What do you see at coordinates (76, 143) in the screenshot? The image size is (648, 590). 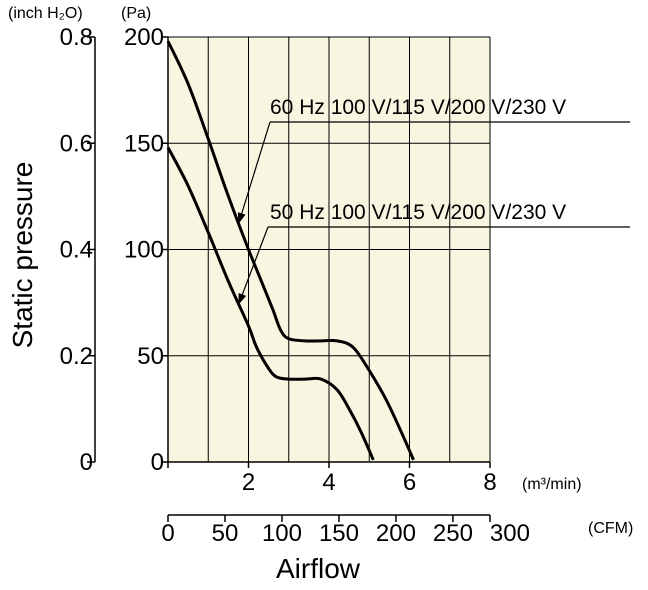 I see `y-inch-tick-label: 0.6` at bounding box center [76, 143].